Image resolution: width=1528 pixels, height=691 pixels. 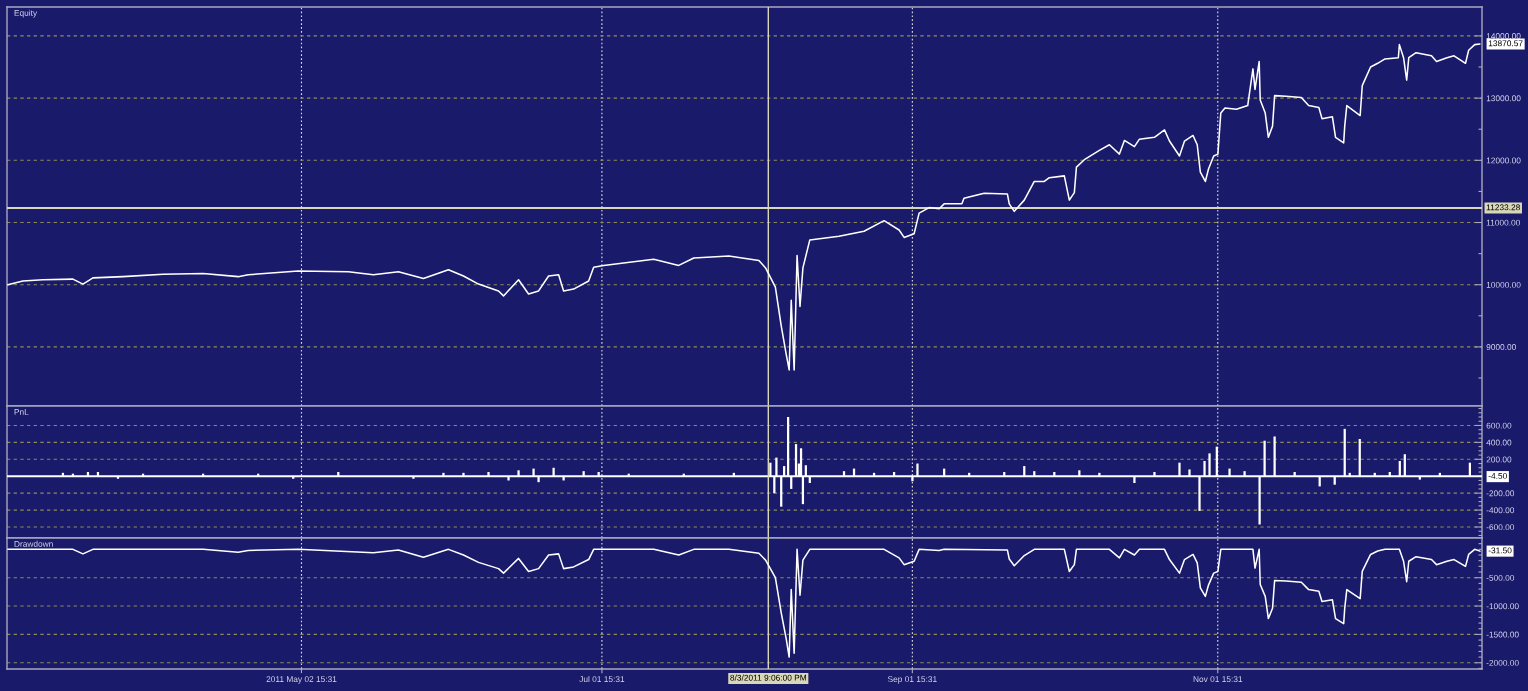 I want to click on annotation: 13870.57, so click(x=1505, y=43).